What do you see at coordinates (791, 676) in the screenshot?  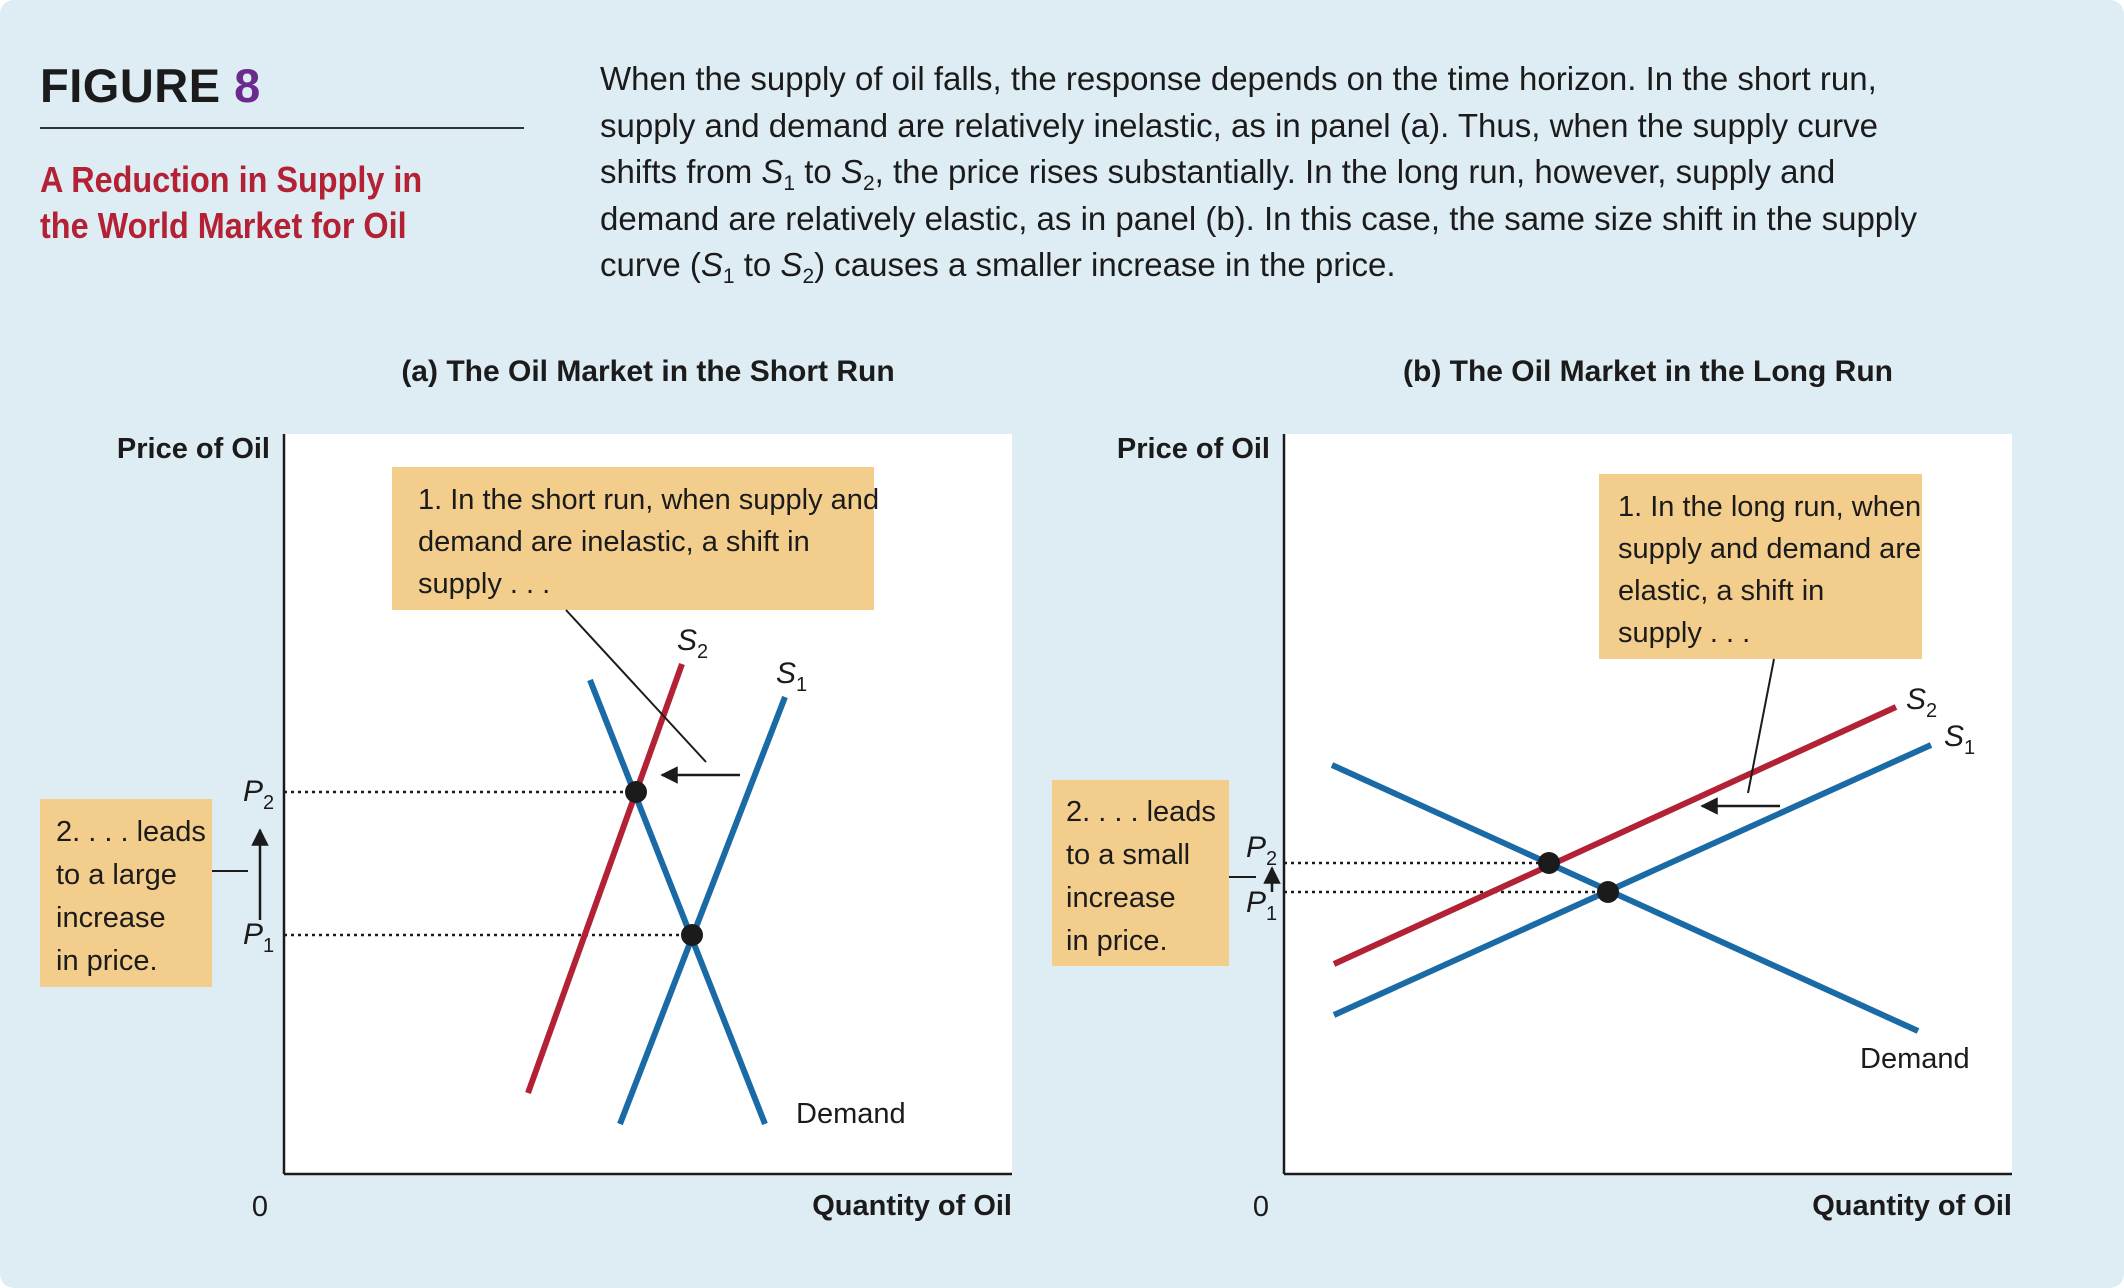 I see `panel-a-s1-label: S1` at bounding box center [791, 676].